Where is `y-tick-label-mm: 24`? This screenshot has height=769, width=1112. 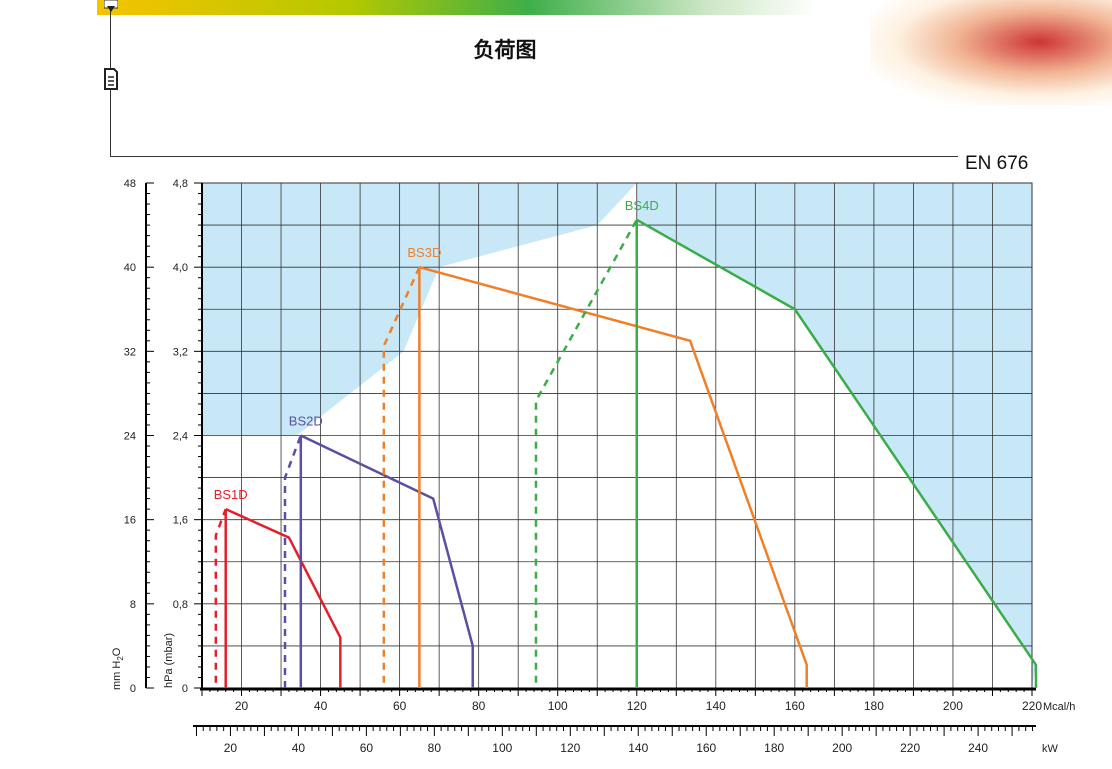
y-tick-label-mm: 24 is located at coordinates (130, 437).